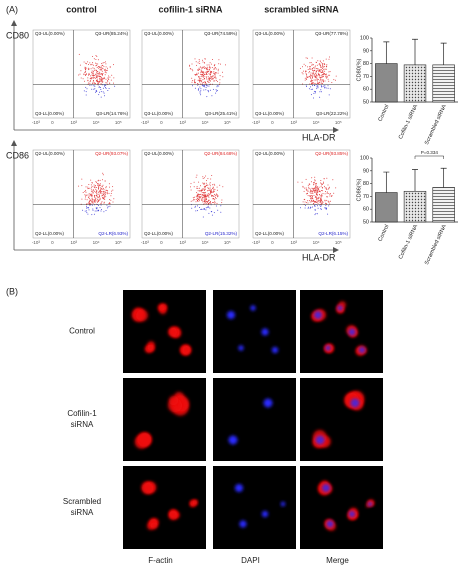 The image size is (474, 569). I want to click on nucleus-stain, so click(318, 315).